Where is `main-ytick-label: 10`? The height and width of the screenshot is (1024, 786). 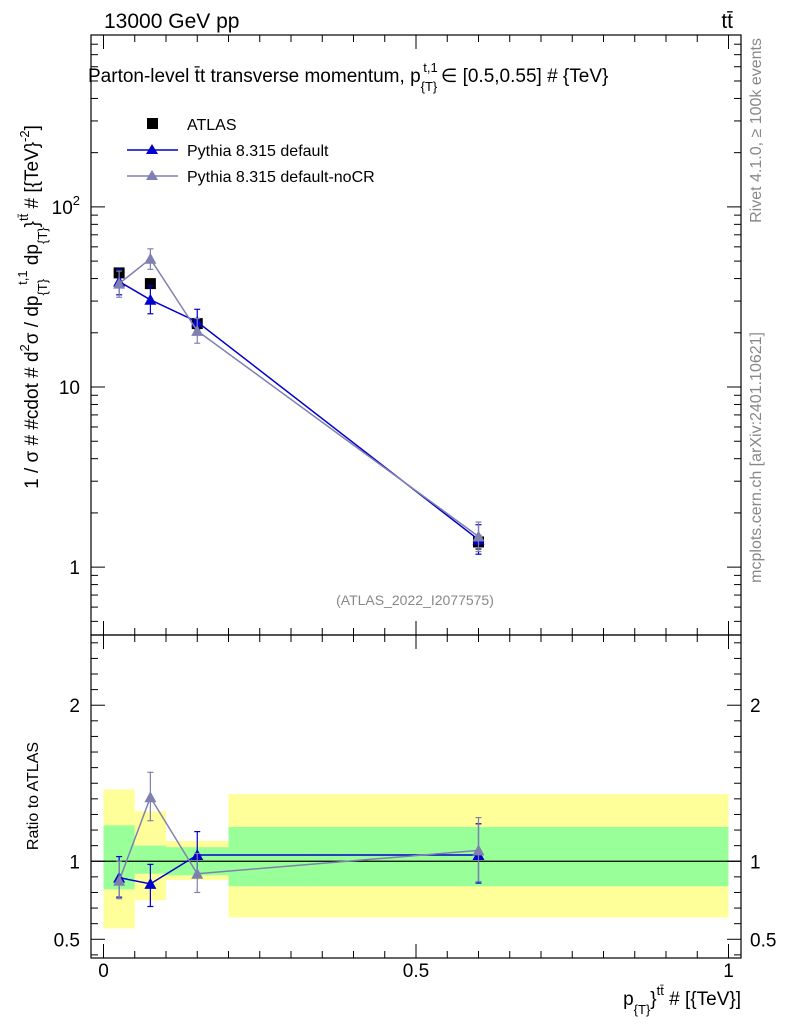
main-ytick-label: 10 is located at coordinates (69, 388).